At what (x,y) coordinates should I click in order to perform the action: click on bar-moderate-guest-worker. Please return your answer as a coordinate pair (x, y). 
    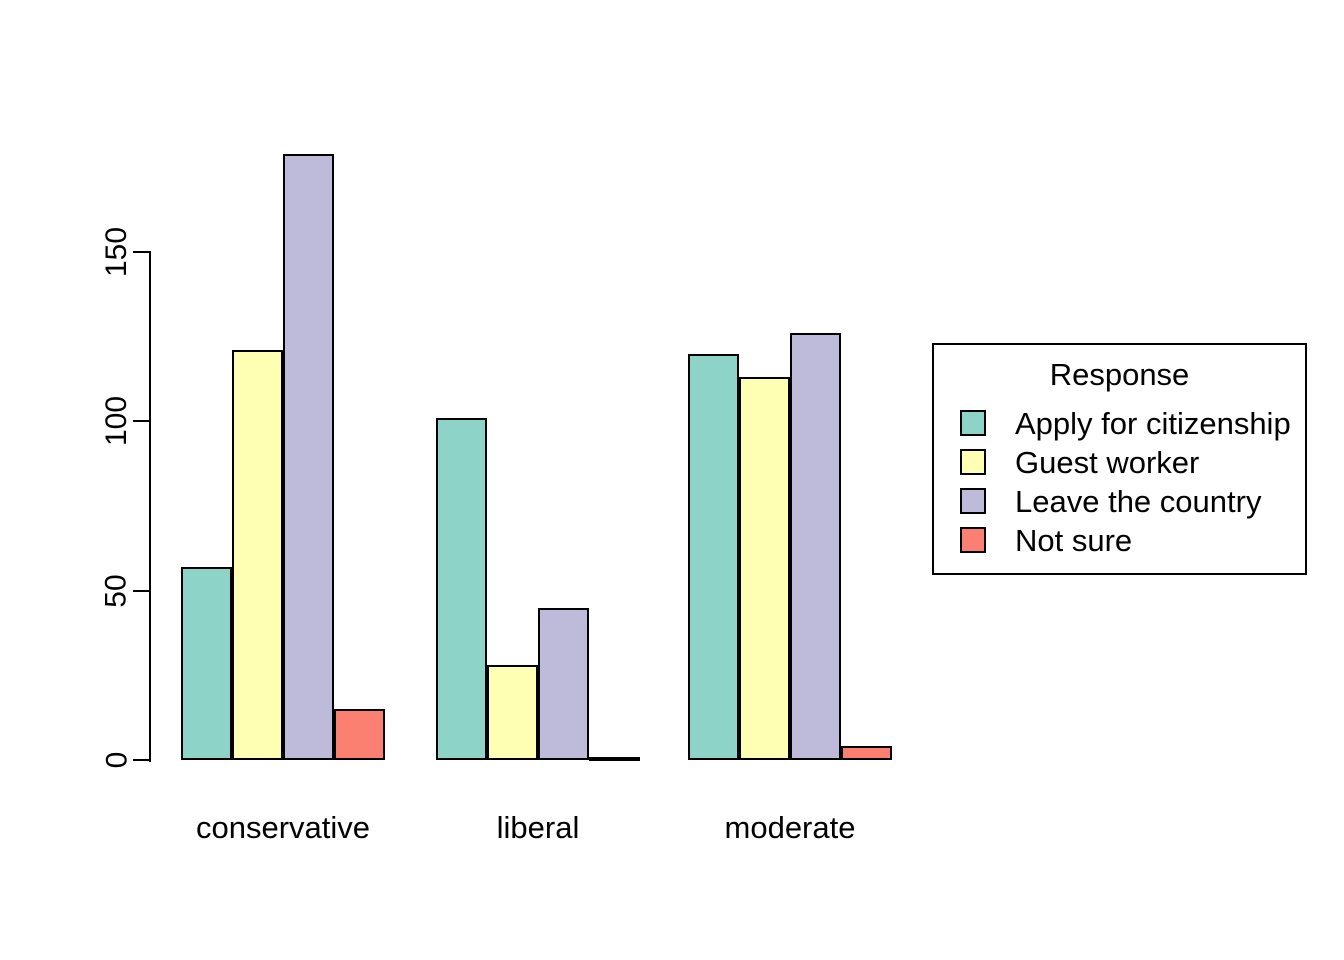
    Looking at the image, I should click on (764, 568).